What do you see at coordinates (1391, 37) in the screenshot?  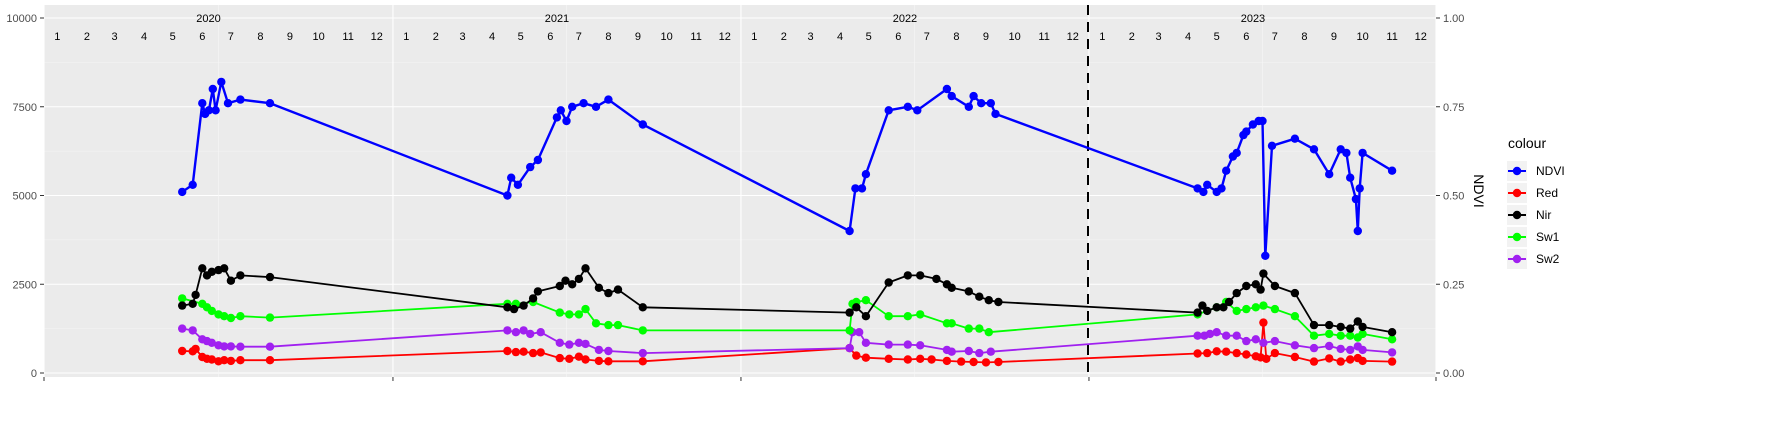 I see `month-label: 11` at bounding box center [1391, 37].